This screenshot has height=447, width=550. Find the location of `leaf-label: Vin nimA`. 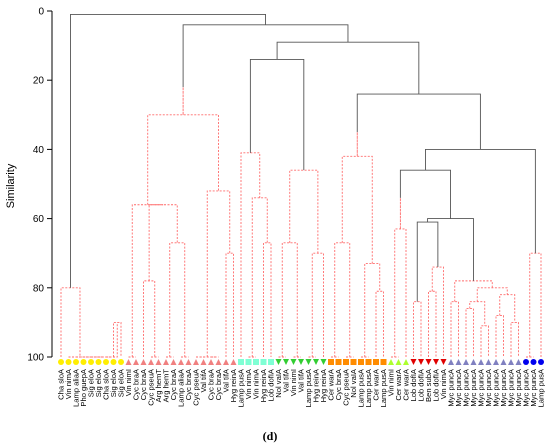

leaf-label: Vin nimA is located at coordinates (248, 383).